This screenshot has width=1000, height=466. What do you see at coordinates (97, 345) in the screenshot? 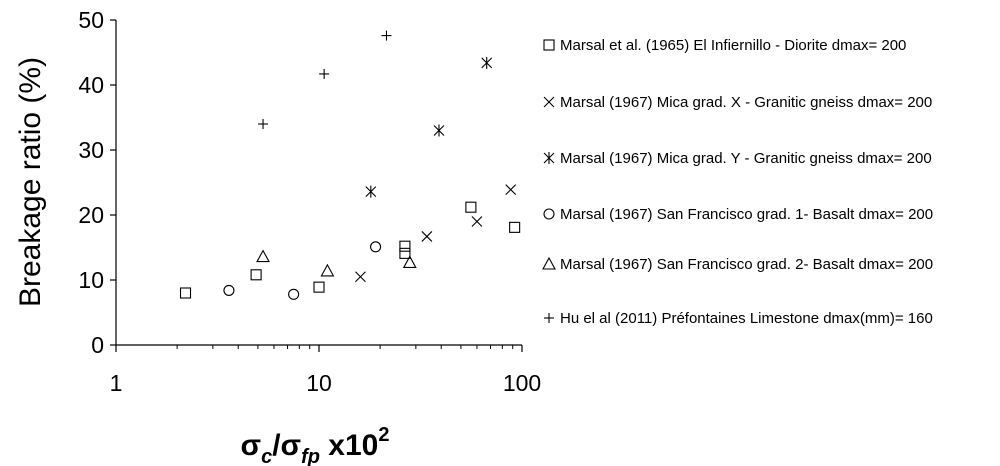
I see `y-tick-label: 0` at bounding box center [97, 345].